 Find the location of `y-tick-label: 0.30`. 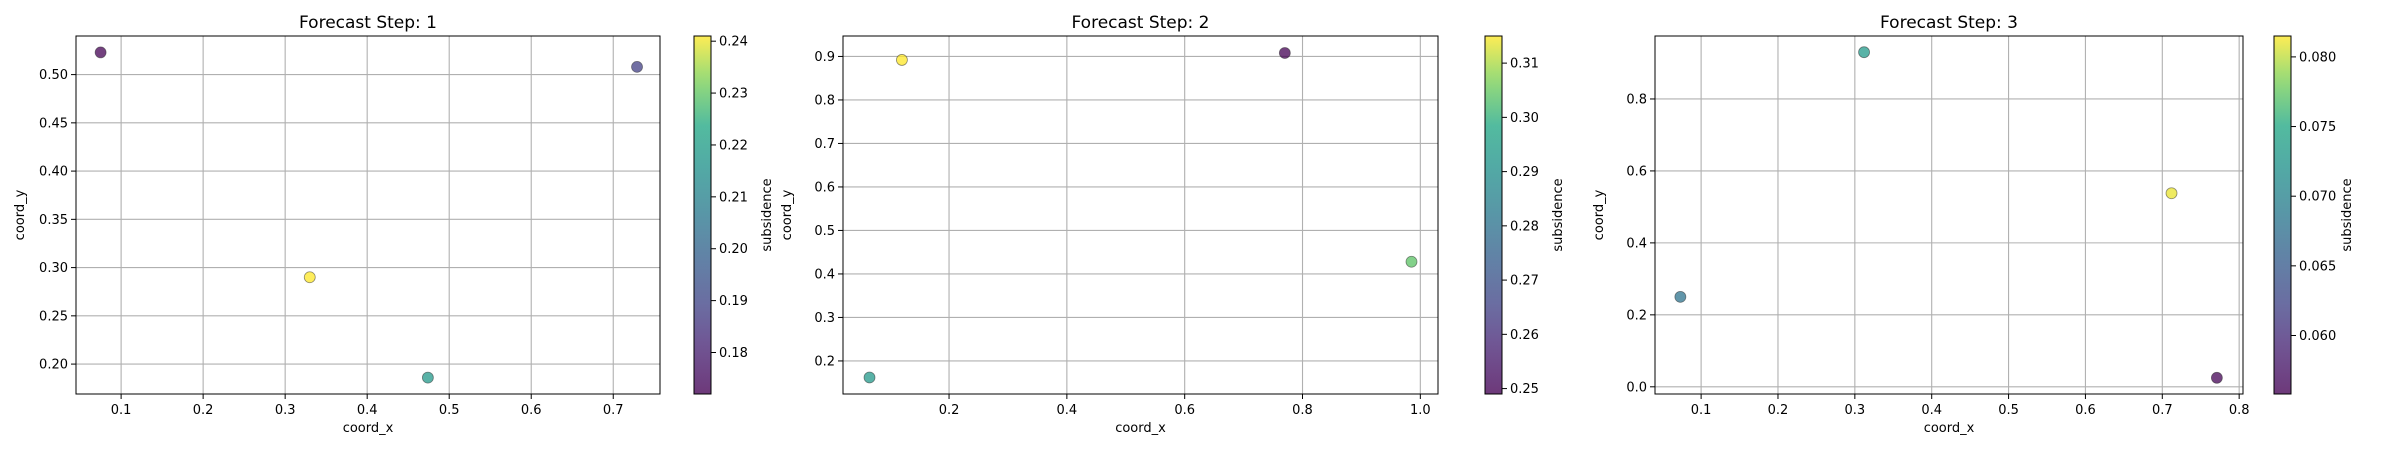

y-tick-label: 0.30 is located at coordinates (53, 268).